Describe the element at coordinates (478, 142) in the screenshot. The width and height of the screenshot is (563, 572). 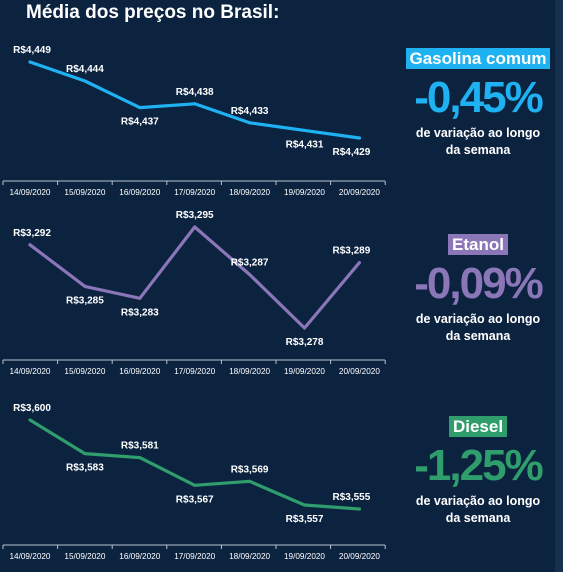
I see `gasolina-description: de variação ao longo da semana` at that location.